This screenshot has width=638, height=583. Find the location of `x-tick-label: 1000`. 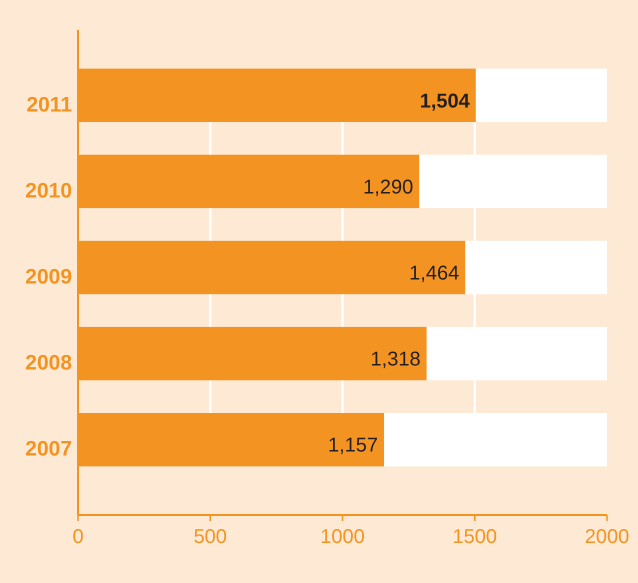

x-tick-label: 1000 is located at coordinates (342, 537).